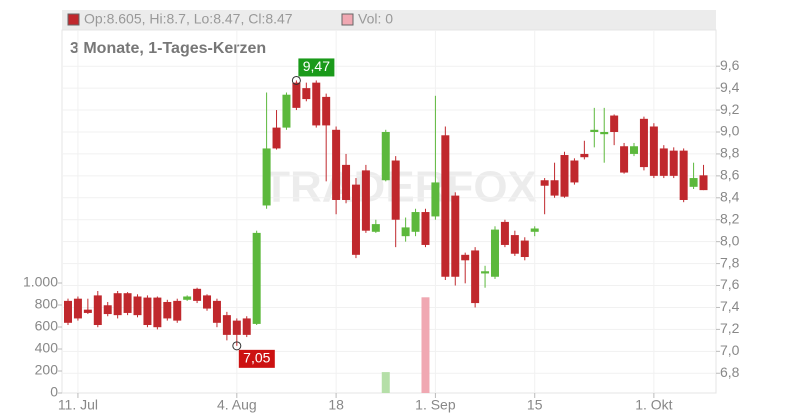 Image resolution: width=800 pixels, height=420 pixels. What do you see at coordinates (730, 109) in the screenshot?
I see `y-tick-label: 9,2` at bounding box center [730, 109].